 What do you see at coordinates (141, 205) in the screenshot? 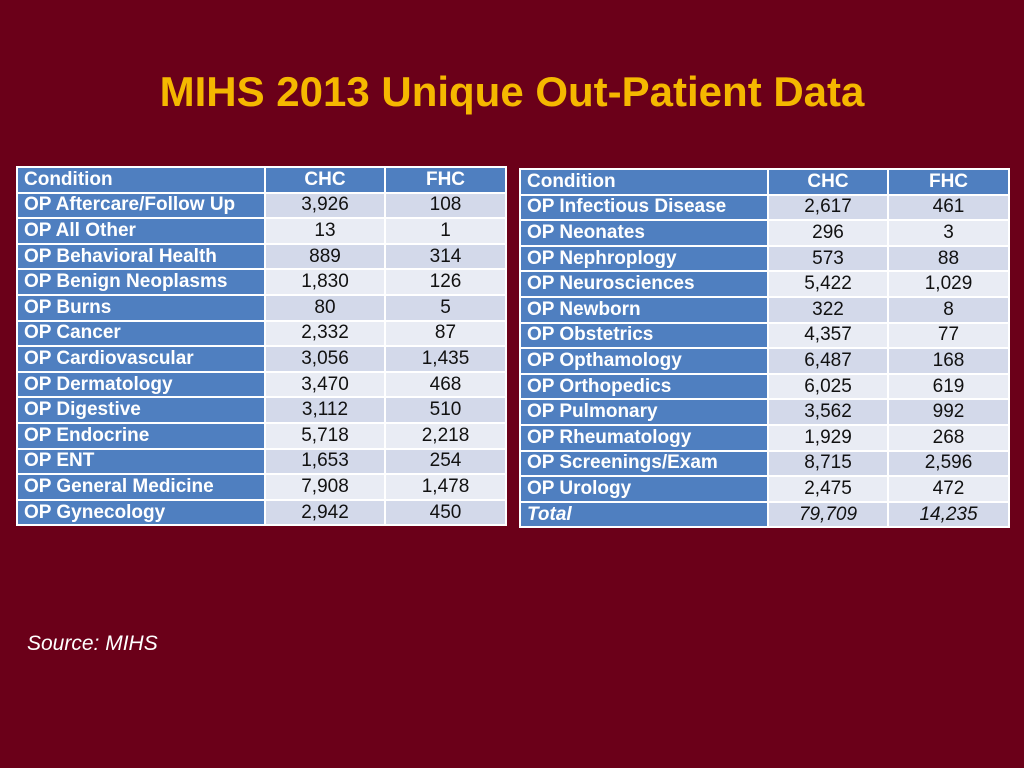
I see `condition-cell: OP Aftercare/Follow Up` at bounding box center [141, 205].